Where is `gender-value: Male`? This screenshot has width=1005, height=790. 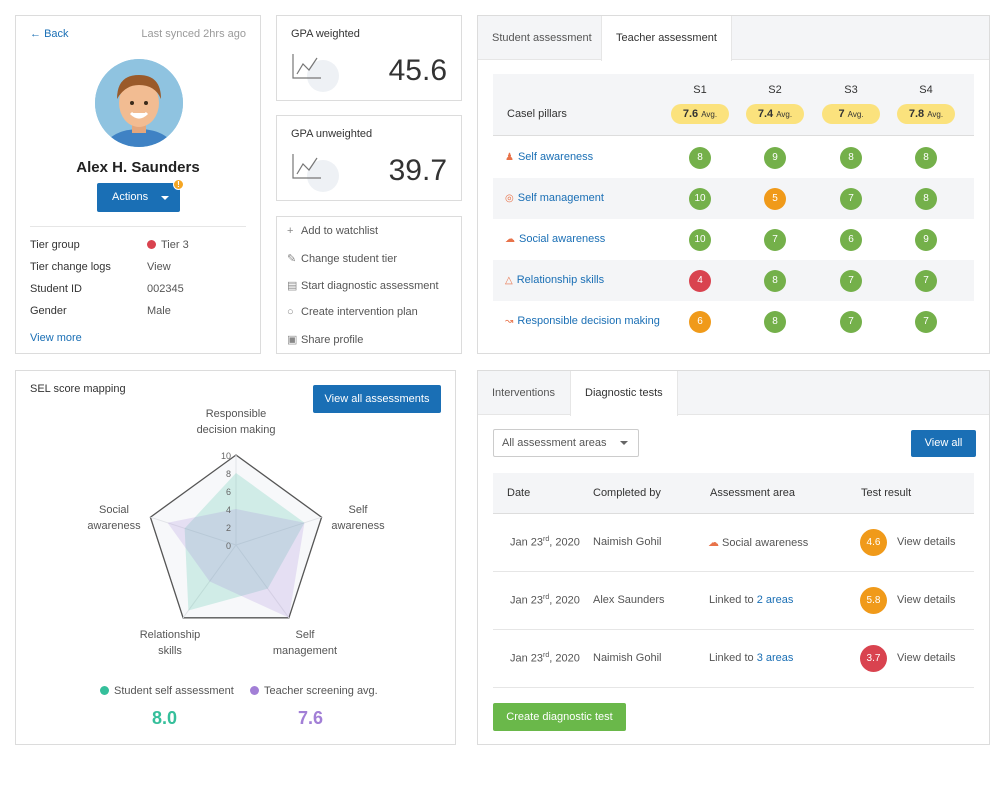 gender-value: Male is located at coordinates (159, 311).